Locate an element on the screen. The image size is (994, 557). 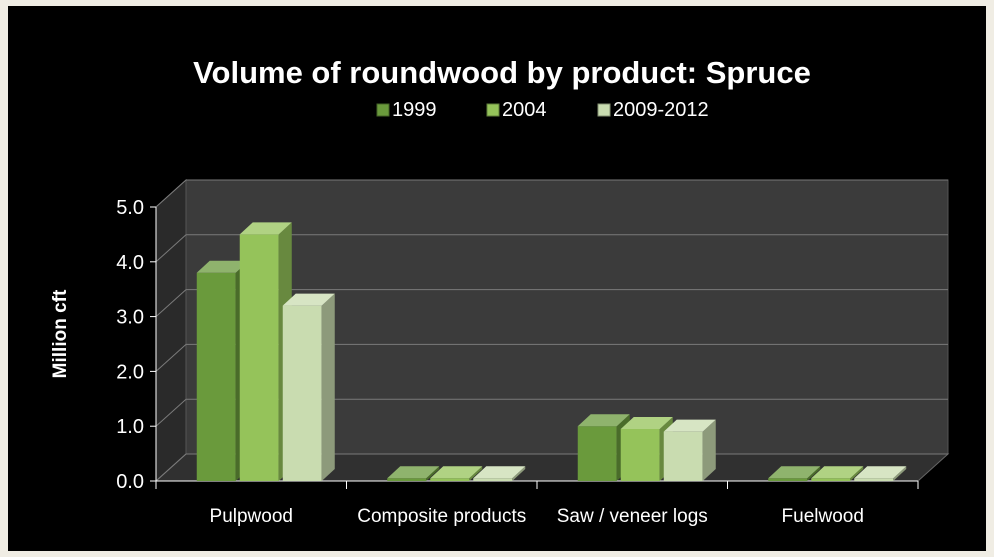
bar-2009-2012-pulpwood is located at coordinates (308, 387).